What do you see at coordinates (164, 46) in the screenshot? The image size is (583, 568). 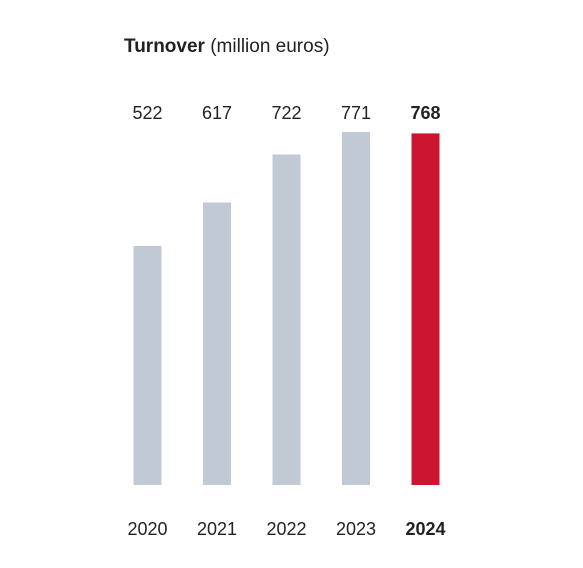 I see `chart-title-main: Turnover` at bounding box center [164, 46].